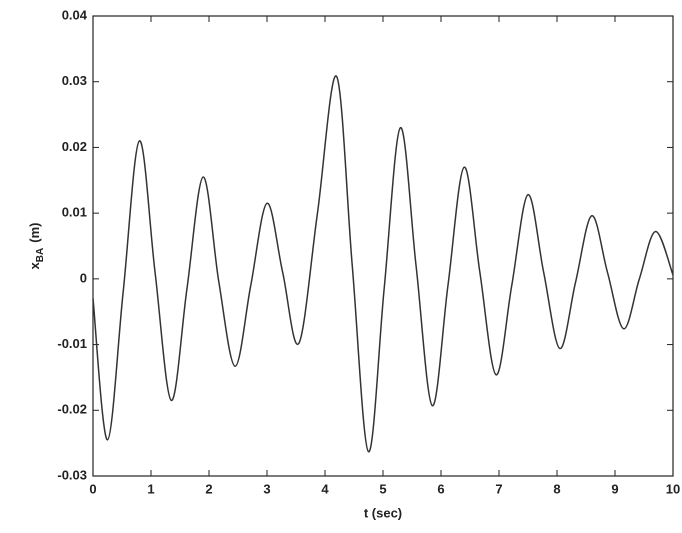 The height and width of the screenshot is (533, 682). What do you see at coordinates (92, 488) in the screenshot?
I see `x-tick-label: 0` at bounding box center [92, 488].